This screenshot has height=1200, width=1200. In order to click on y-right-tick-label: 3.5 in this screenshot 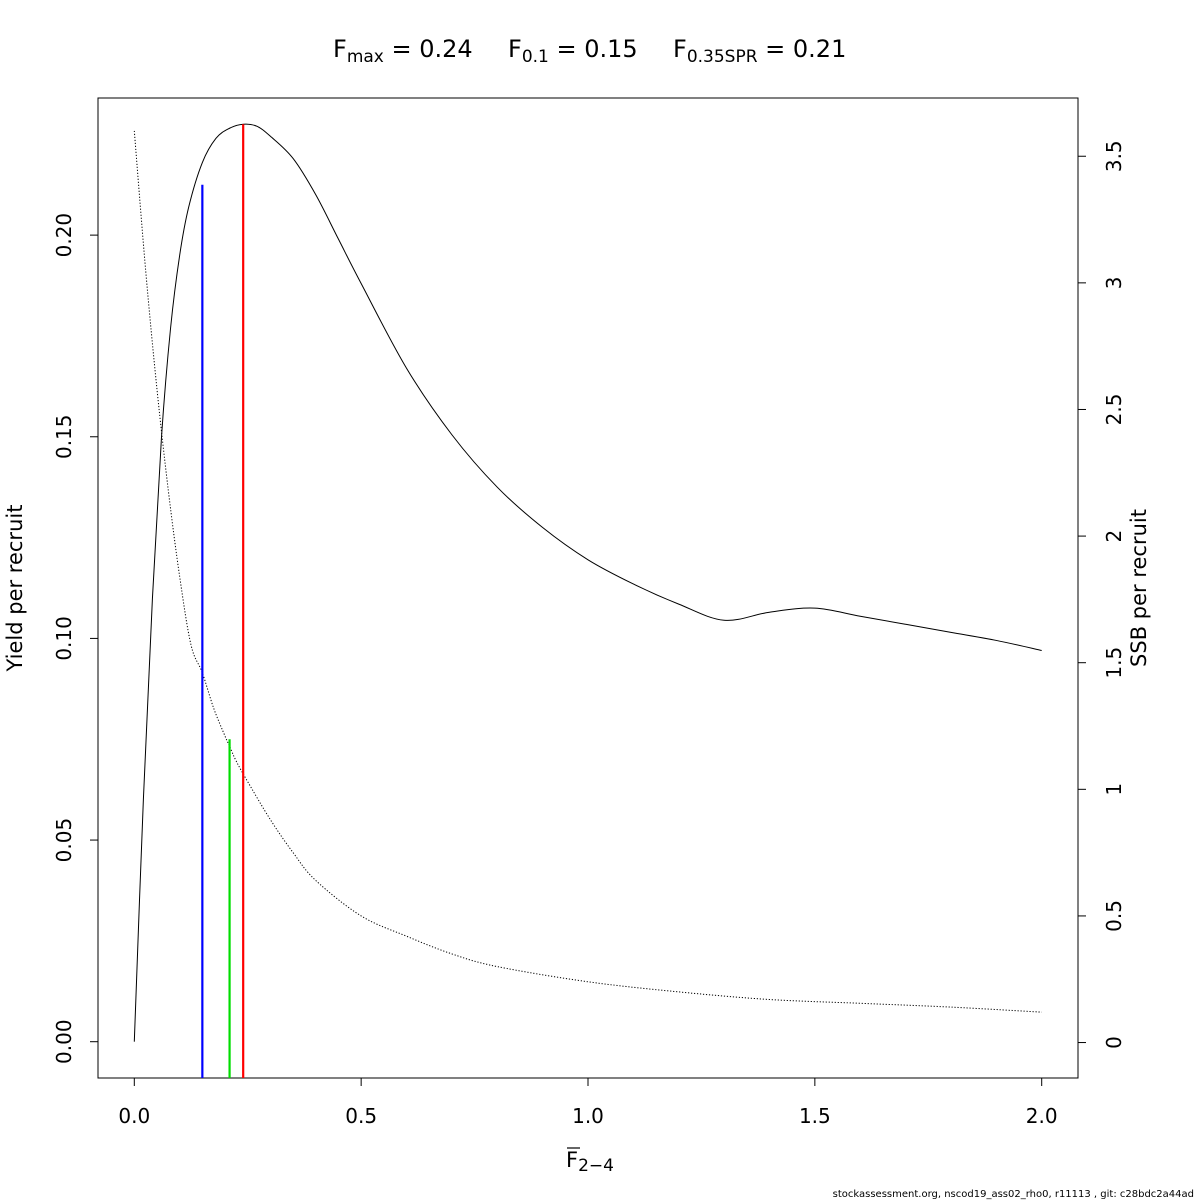, I will do `click(1114, 156)`.